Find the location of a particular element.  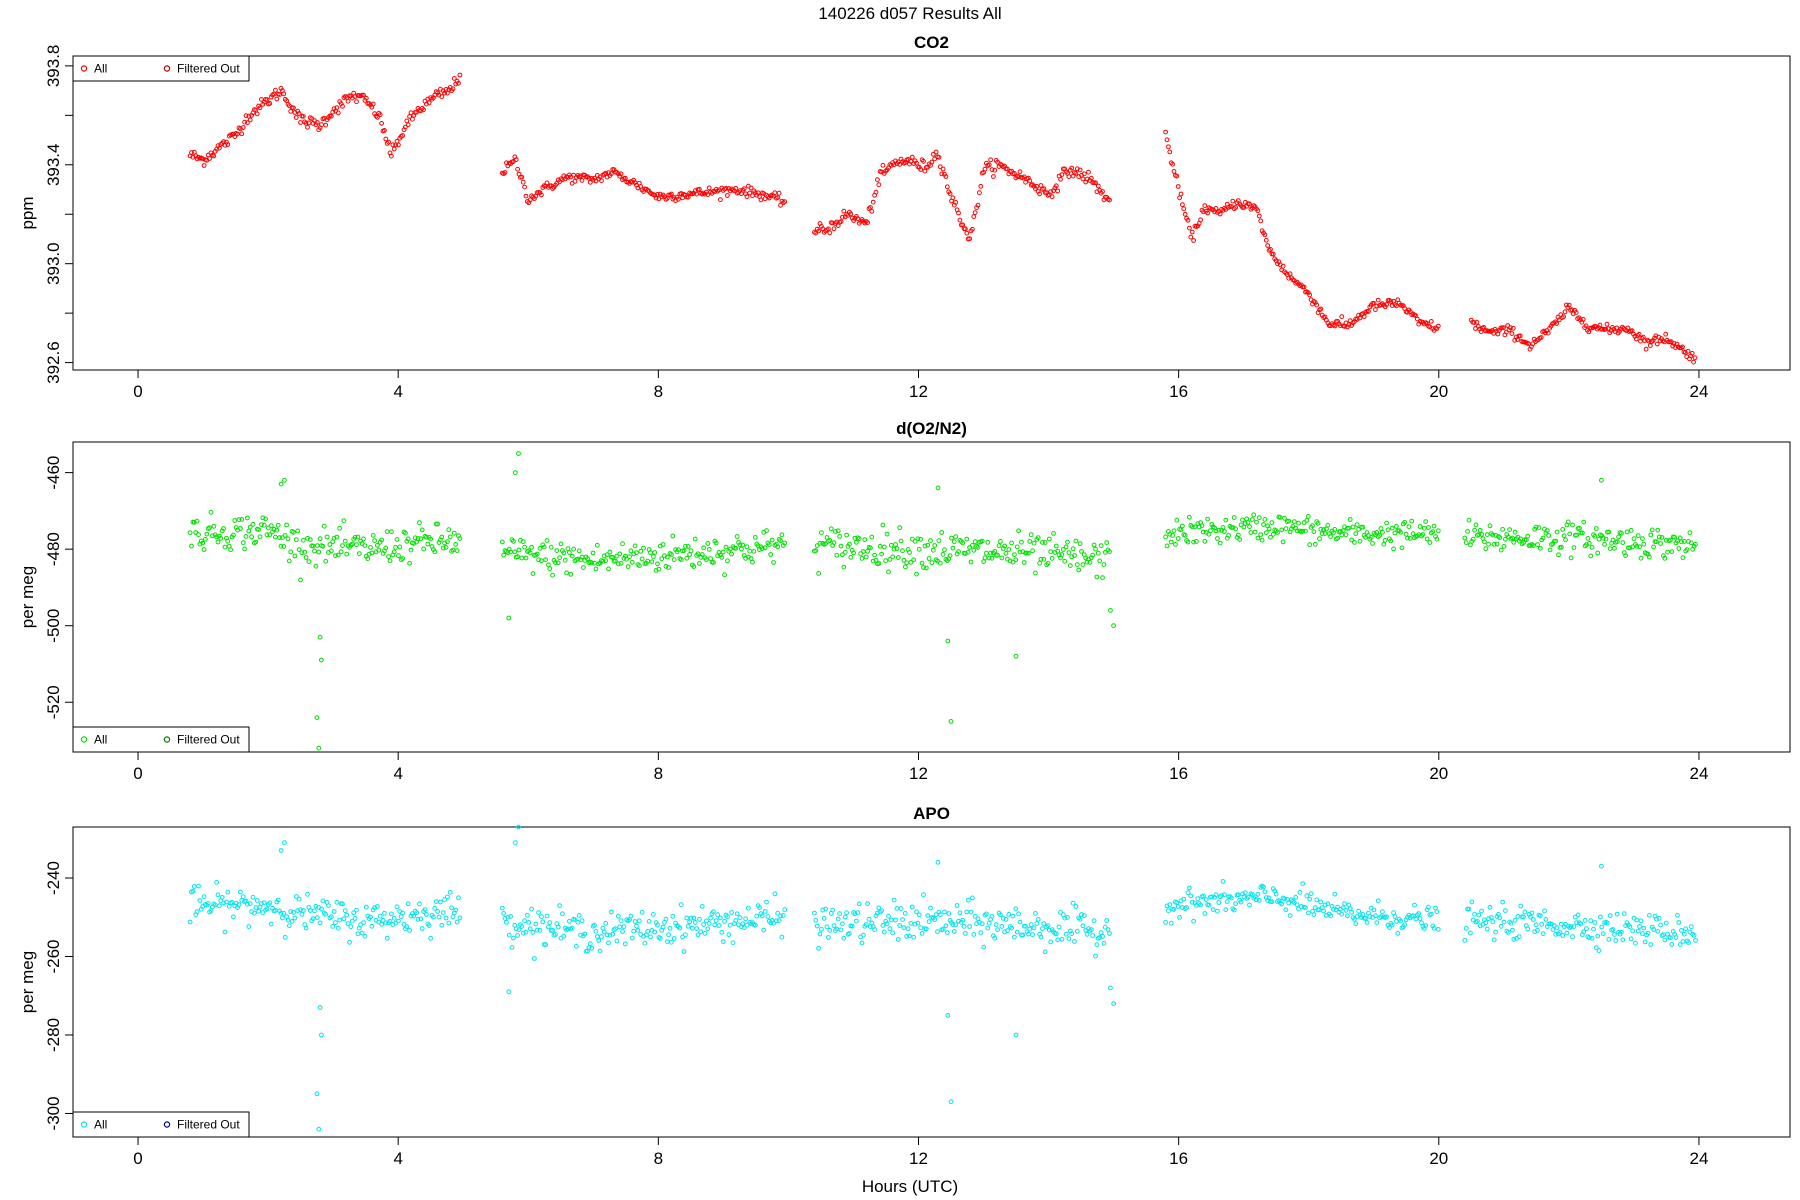

figure-title: 140226 d057 Results All is located at coordinates (909, 13).